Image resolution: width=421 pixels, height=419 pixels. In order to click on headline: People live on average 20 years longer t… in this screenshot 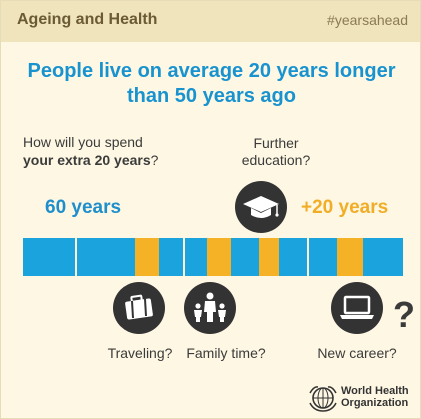, I will do `click(210, 84)`.